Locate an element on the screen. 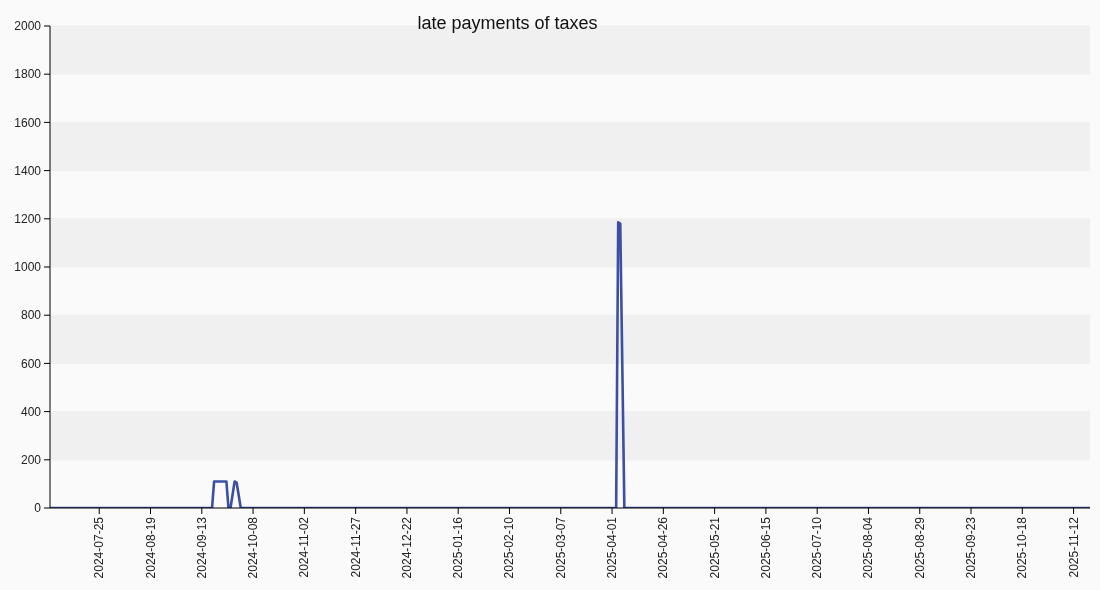 This screenshot has height=590, width=1100. x-tick-label: 2025-01-16 is located at coordinates (458, 547).